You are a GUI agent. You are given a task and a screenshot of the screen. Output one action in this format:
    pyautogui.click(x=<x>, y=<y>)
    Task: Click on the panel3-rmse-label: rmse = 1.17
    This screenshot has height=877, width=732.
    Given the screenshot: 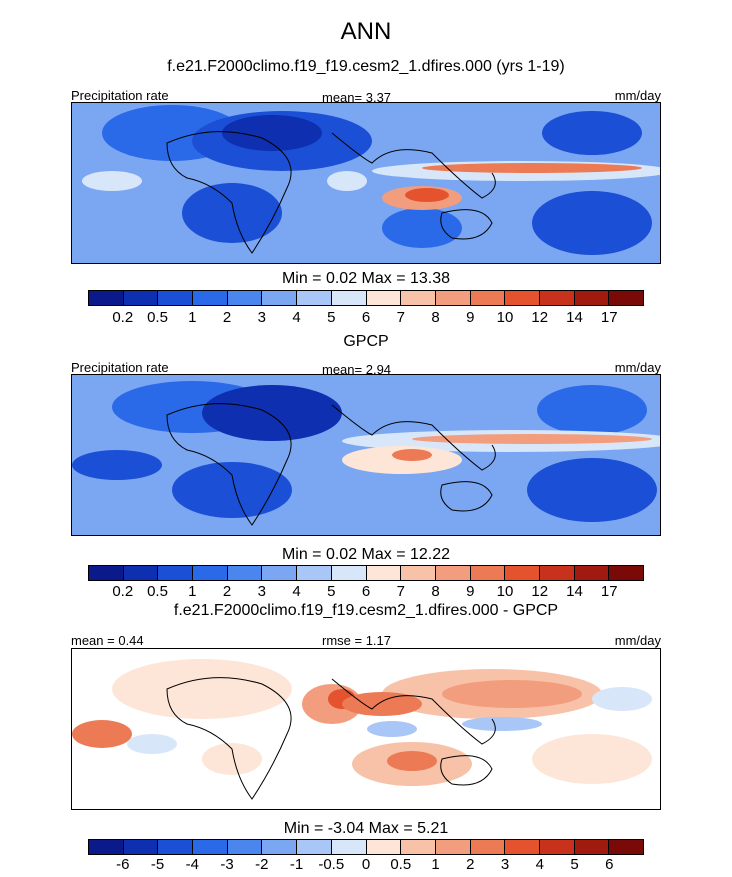 What is the action you would take?
    pyautogui.click(x=357, y=640)
    